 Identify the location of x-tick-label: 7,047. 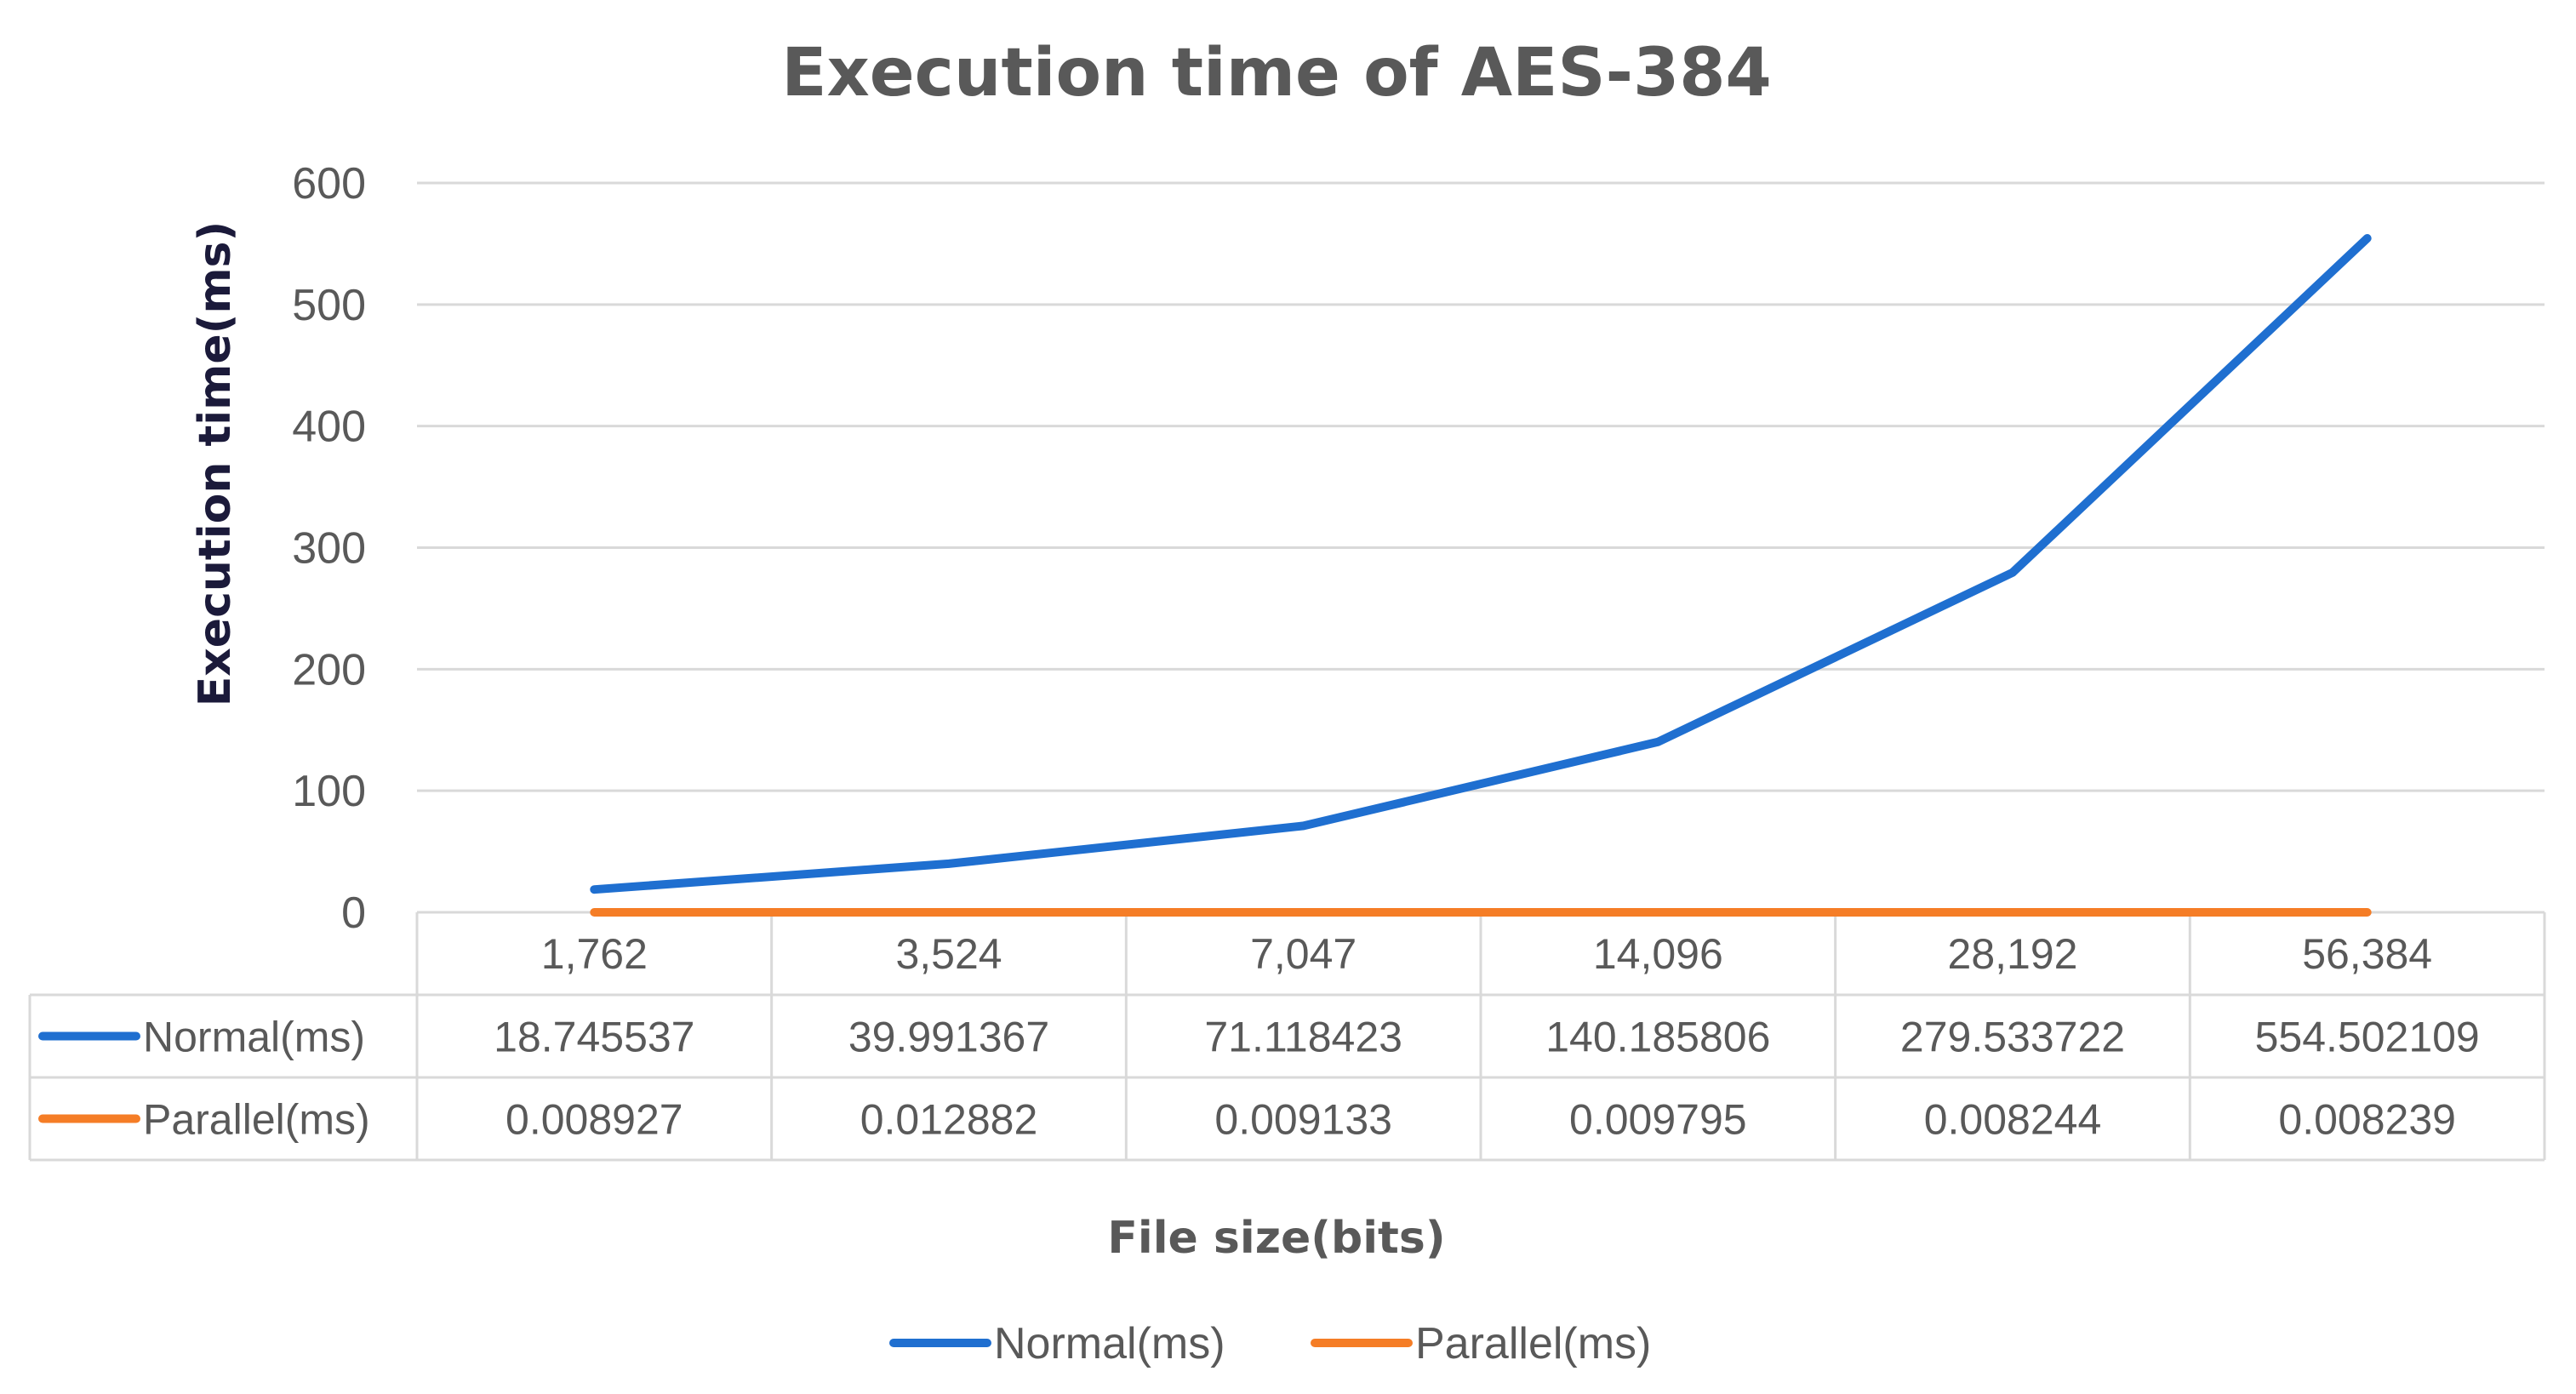
(1303, 954).